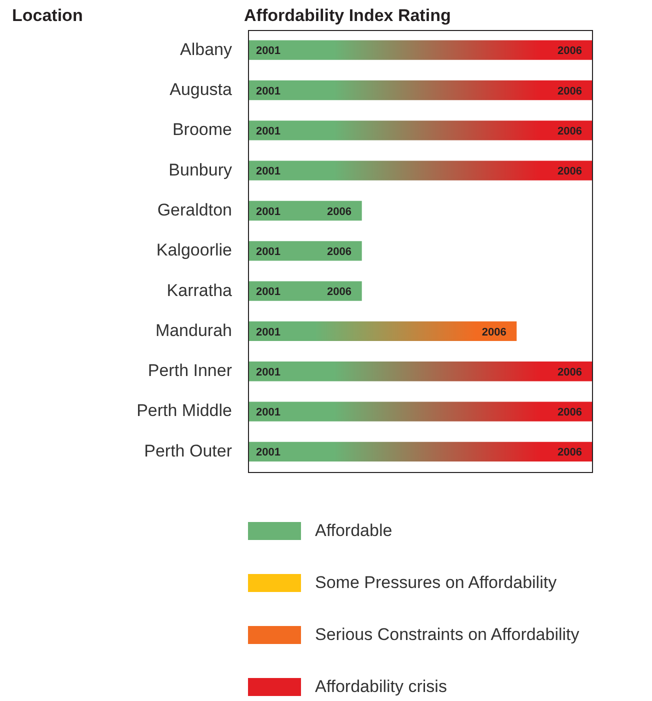 The width and height of the screenshot is (652, 701). Describe the element at coordinates (193, 330) in the screenshot. I see `y-tick-label: Mandurah` at that location.